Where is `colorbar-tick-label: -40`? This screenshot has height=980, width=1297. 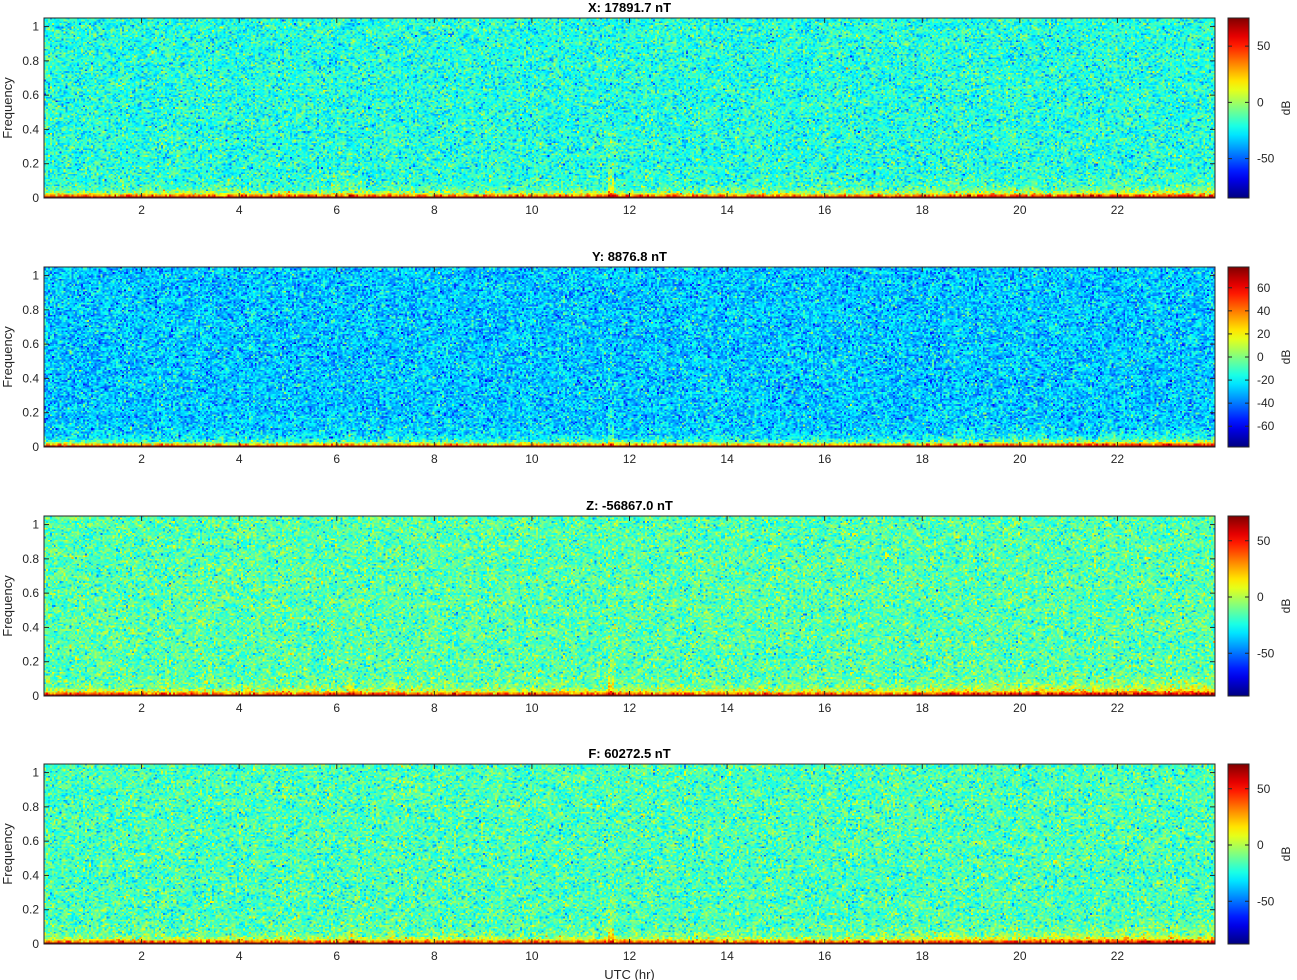
colorbar-tick-label: -40 is located at coordinates (1266, 403).